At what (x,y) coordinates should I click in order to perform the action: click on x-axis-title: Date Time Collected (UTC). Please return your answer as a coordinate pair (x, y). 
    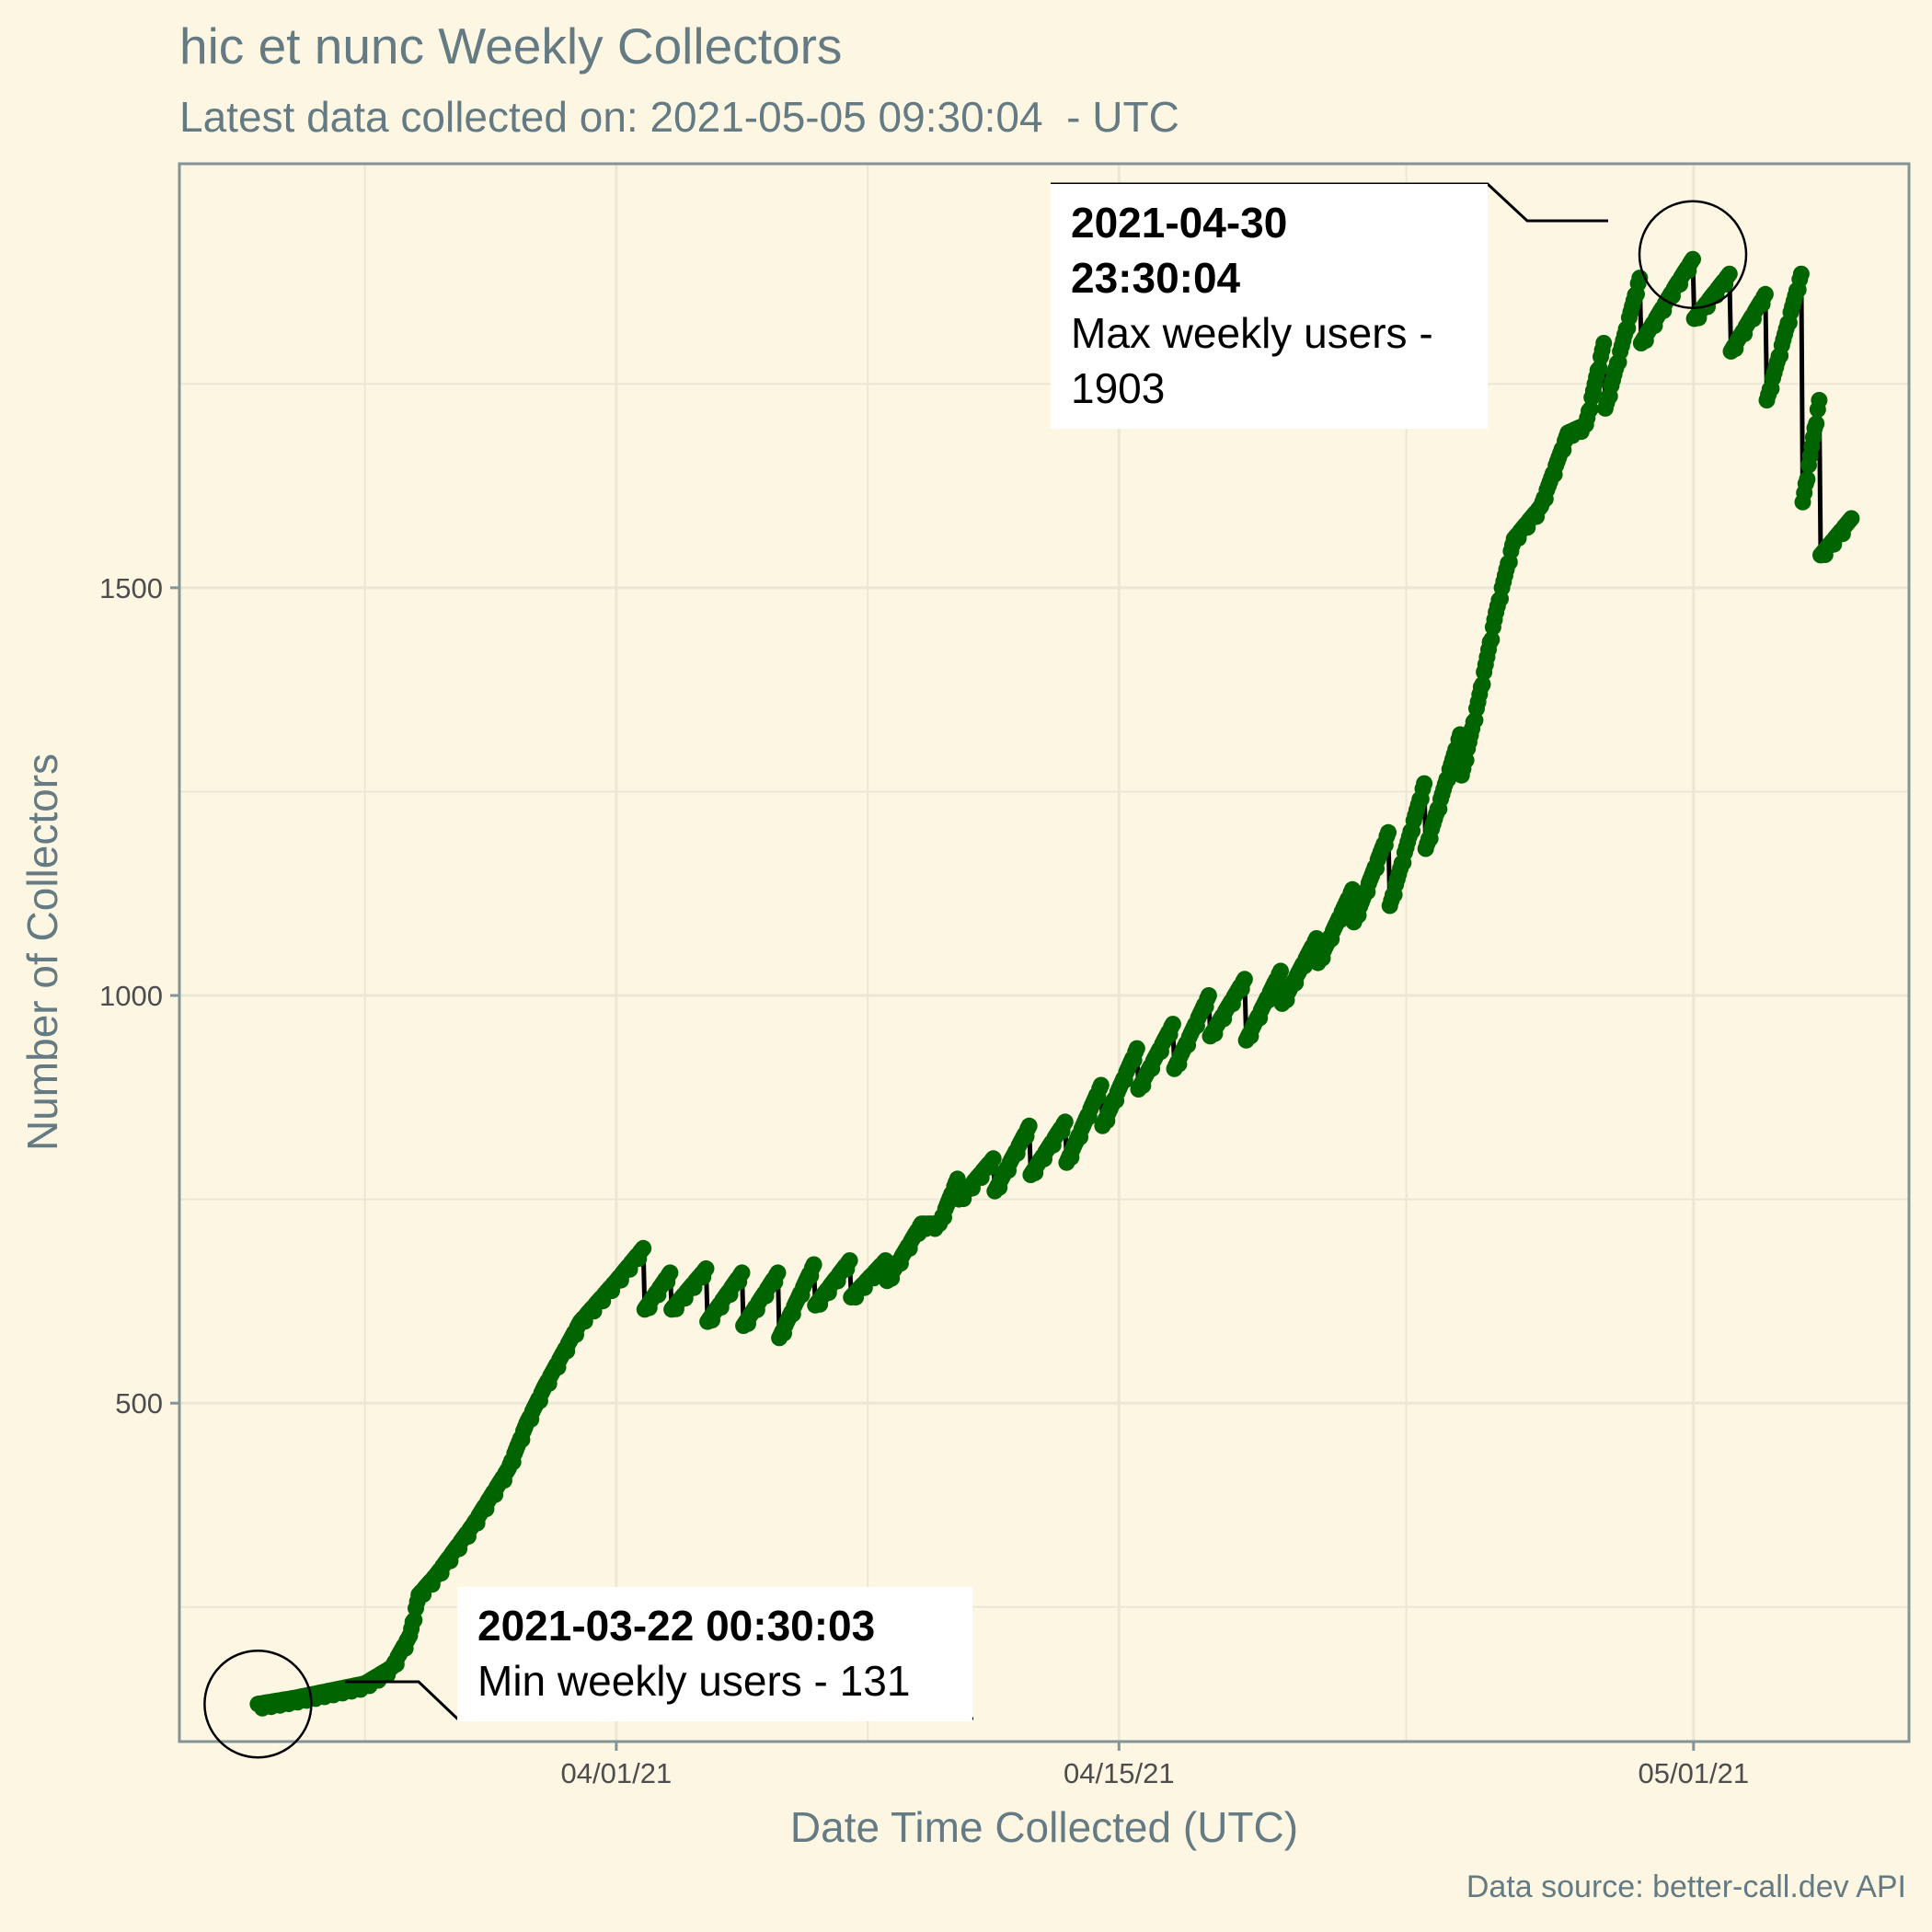
    Looking at the image, I should click on (1044, 1827).